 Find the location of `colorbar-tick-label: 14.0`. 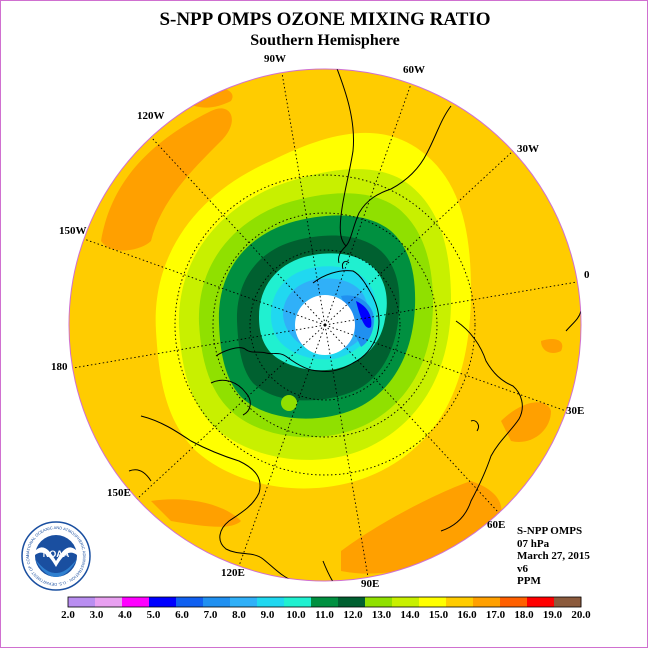

colorbar-tick-label: 14.0 is located at coordinates (410, 615).